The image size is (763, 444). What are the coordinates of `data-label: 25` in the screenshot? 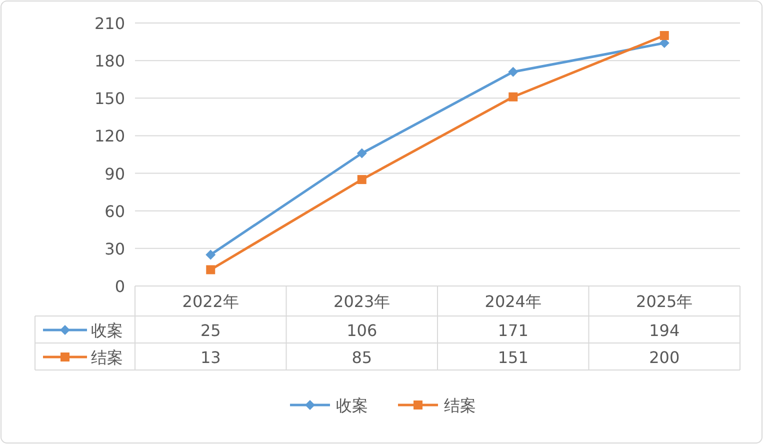 It's located at (210, 330).